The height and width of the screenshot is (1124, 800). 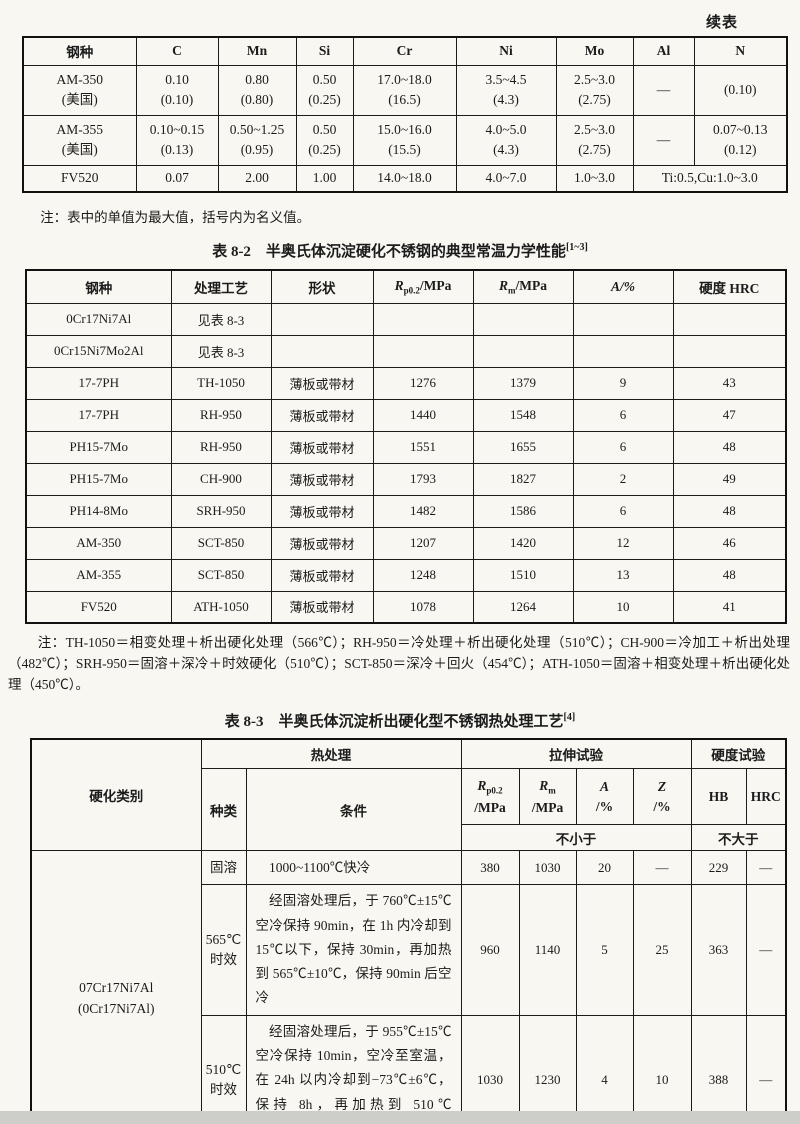 I want to click on table-8-2-caption-reference: [1~3], so click(x=576, y=247).